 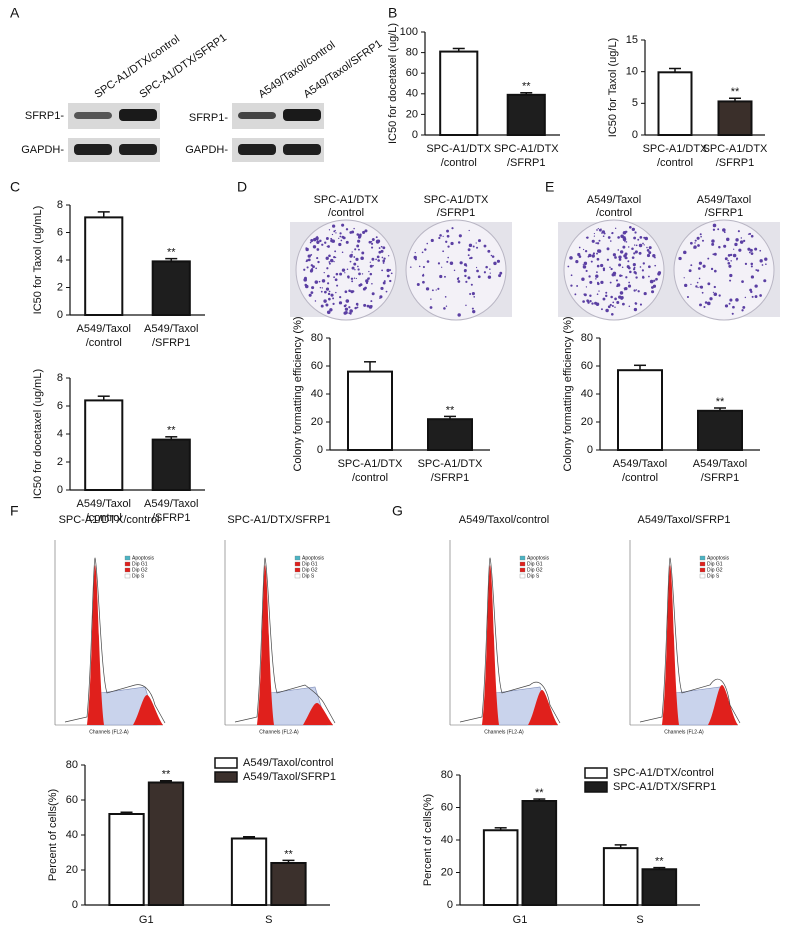 I want to click on y-tick-label: 60, so click(x=72, y=800).